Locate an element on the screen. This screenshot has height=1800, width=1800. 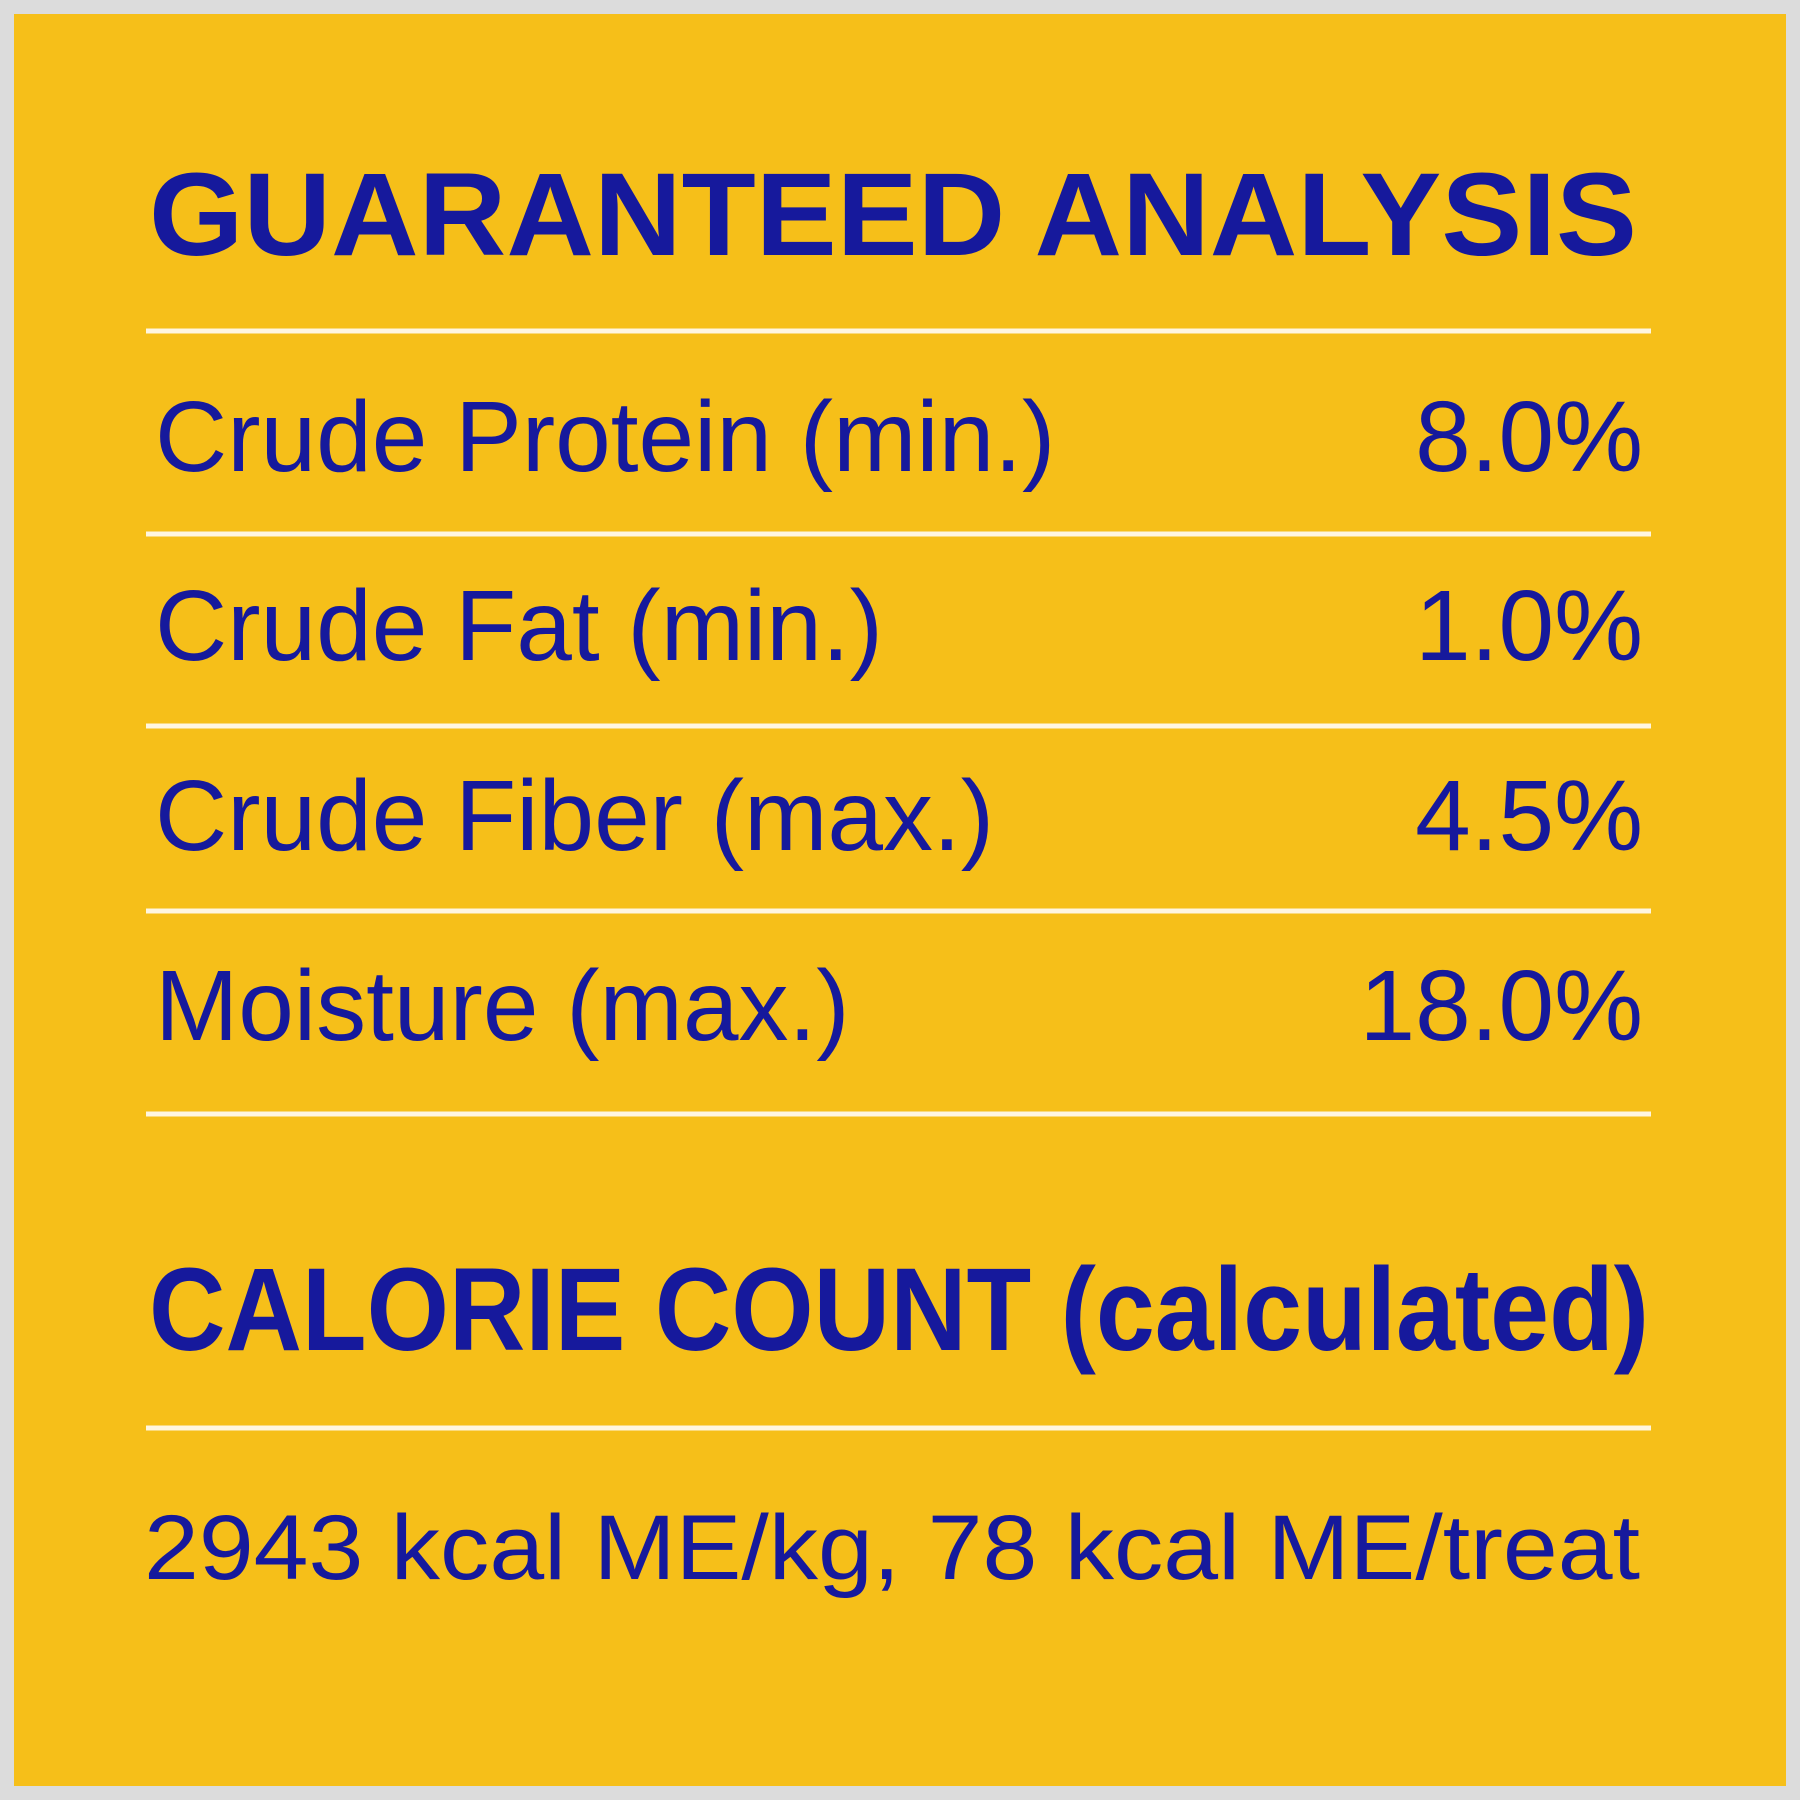
row-value: 4.5% is located at coordinates (1529, 816).